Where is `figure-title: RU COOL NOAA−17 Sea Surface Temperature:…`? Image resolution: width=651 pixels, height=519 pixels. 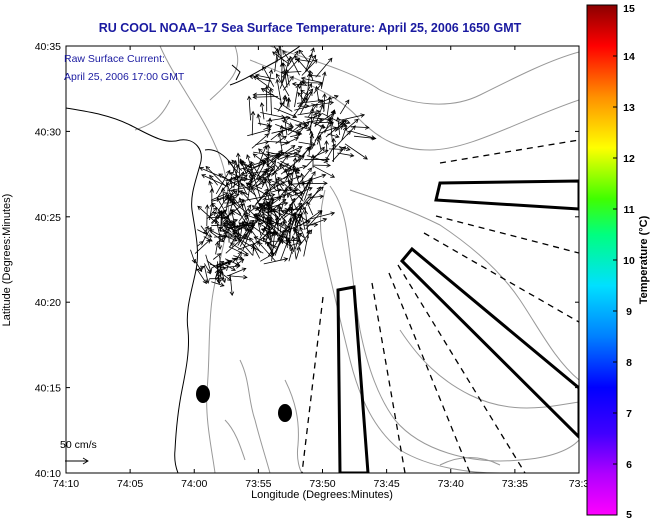
figure-title: RU COOL NOAA−17 Sea Surface Temperature:… is located at coordinates (310, 28).